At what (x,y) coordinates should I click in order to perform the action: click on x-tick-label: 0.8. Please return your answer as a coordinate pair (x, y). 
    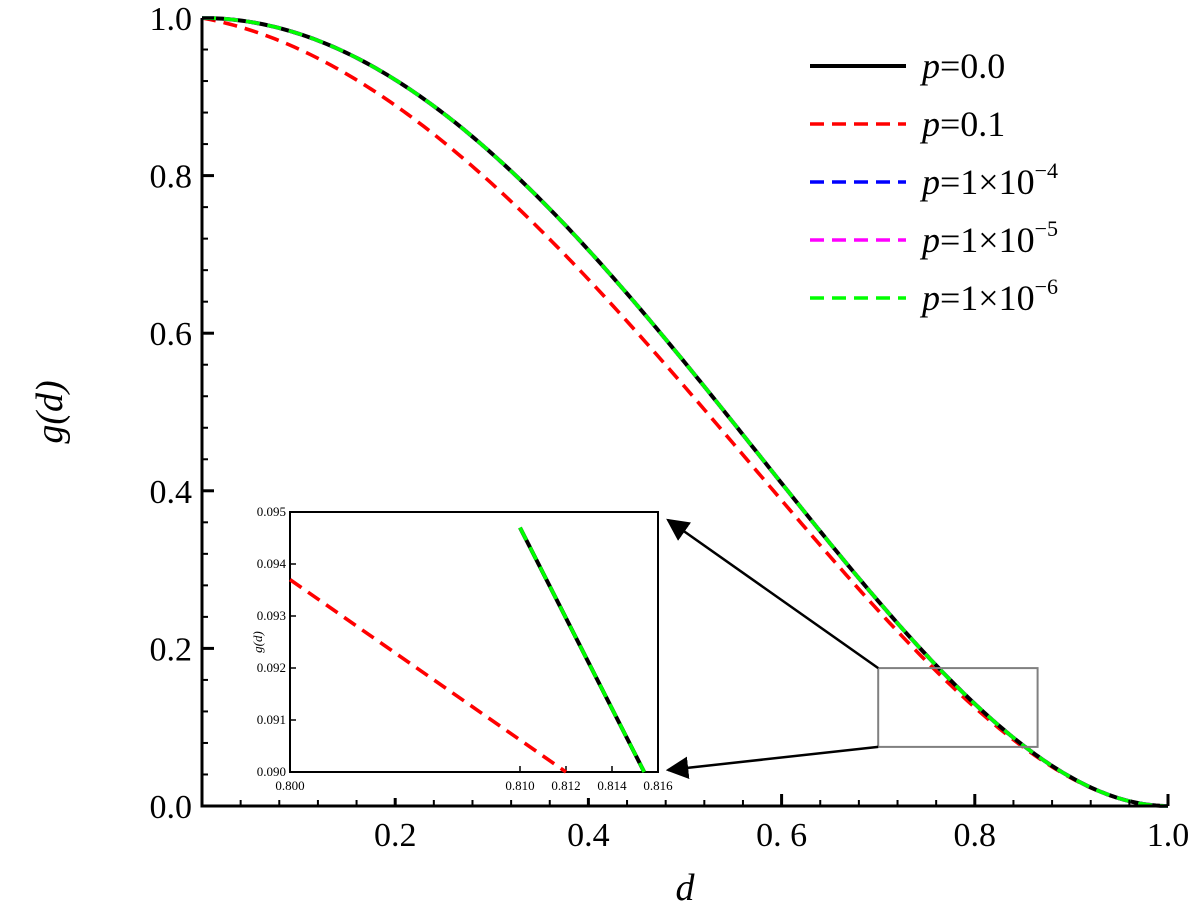
    Looking at the image, I should click on (975, 835).